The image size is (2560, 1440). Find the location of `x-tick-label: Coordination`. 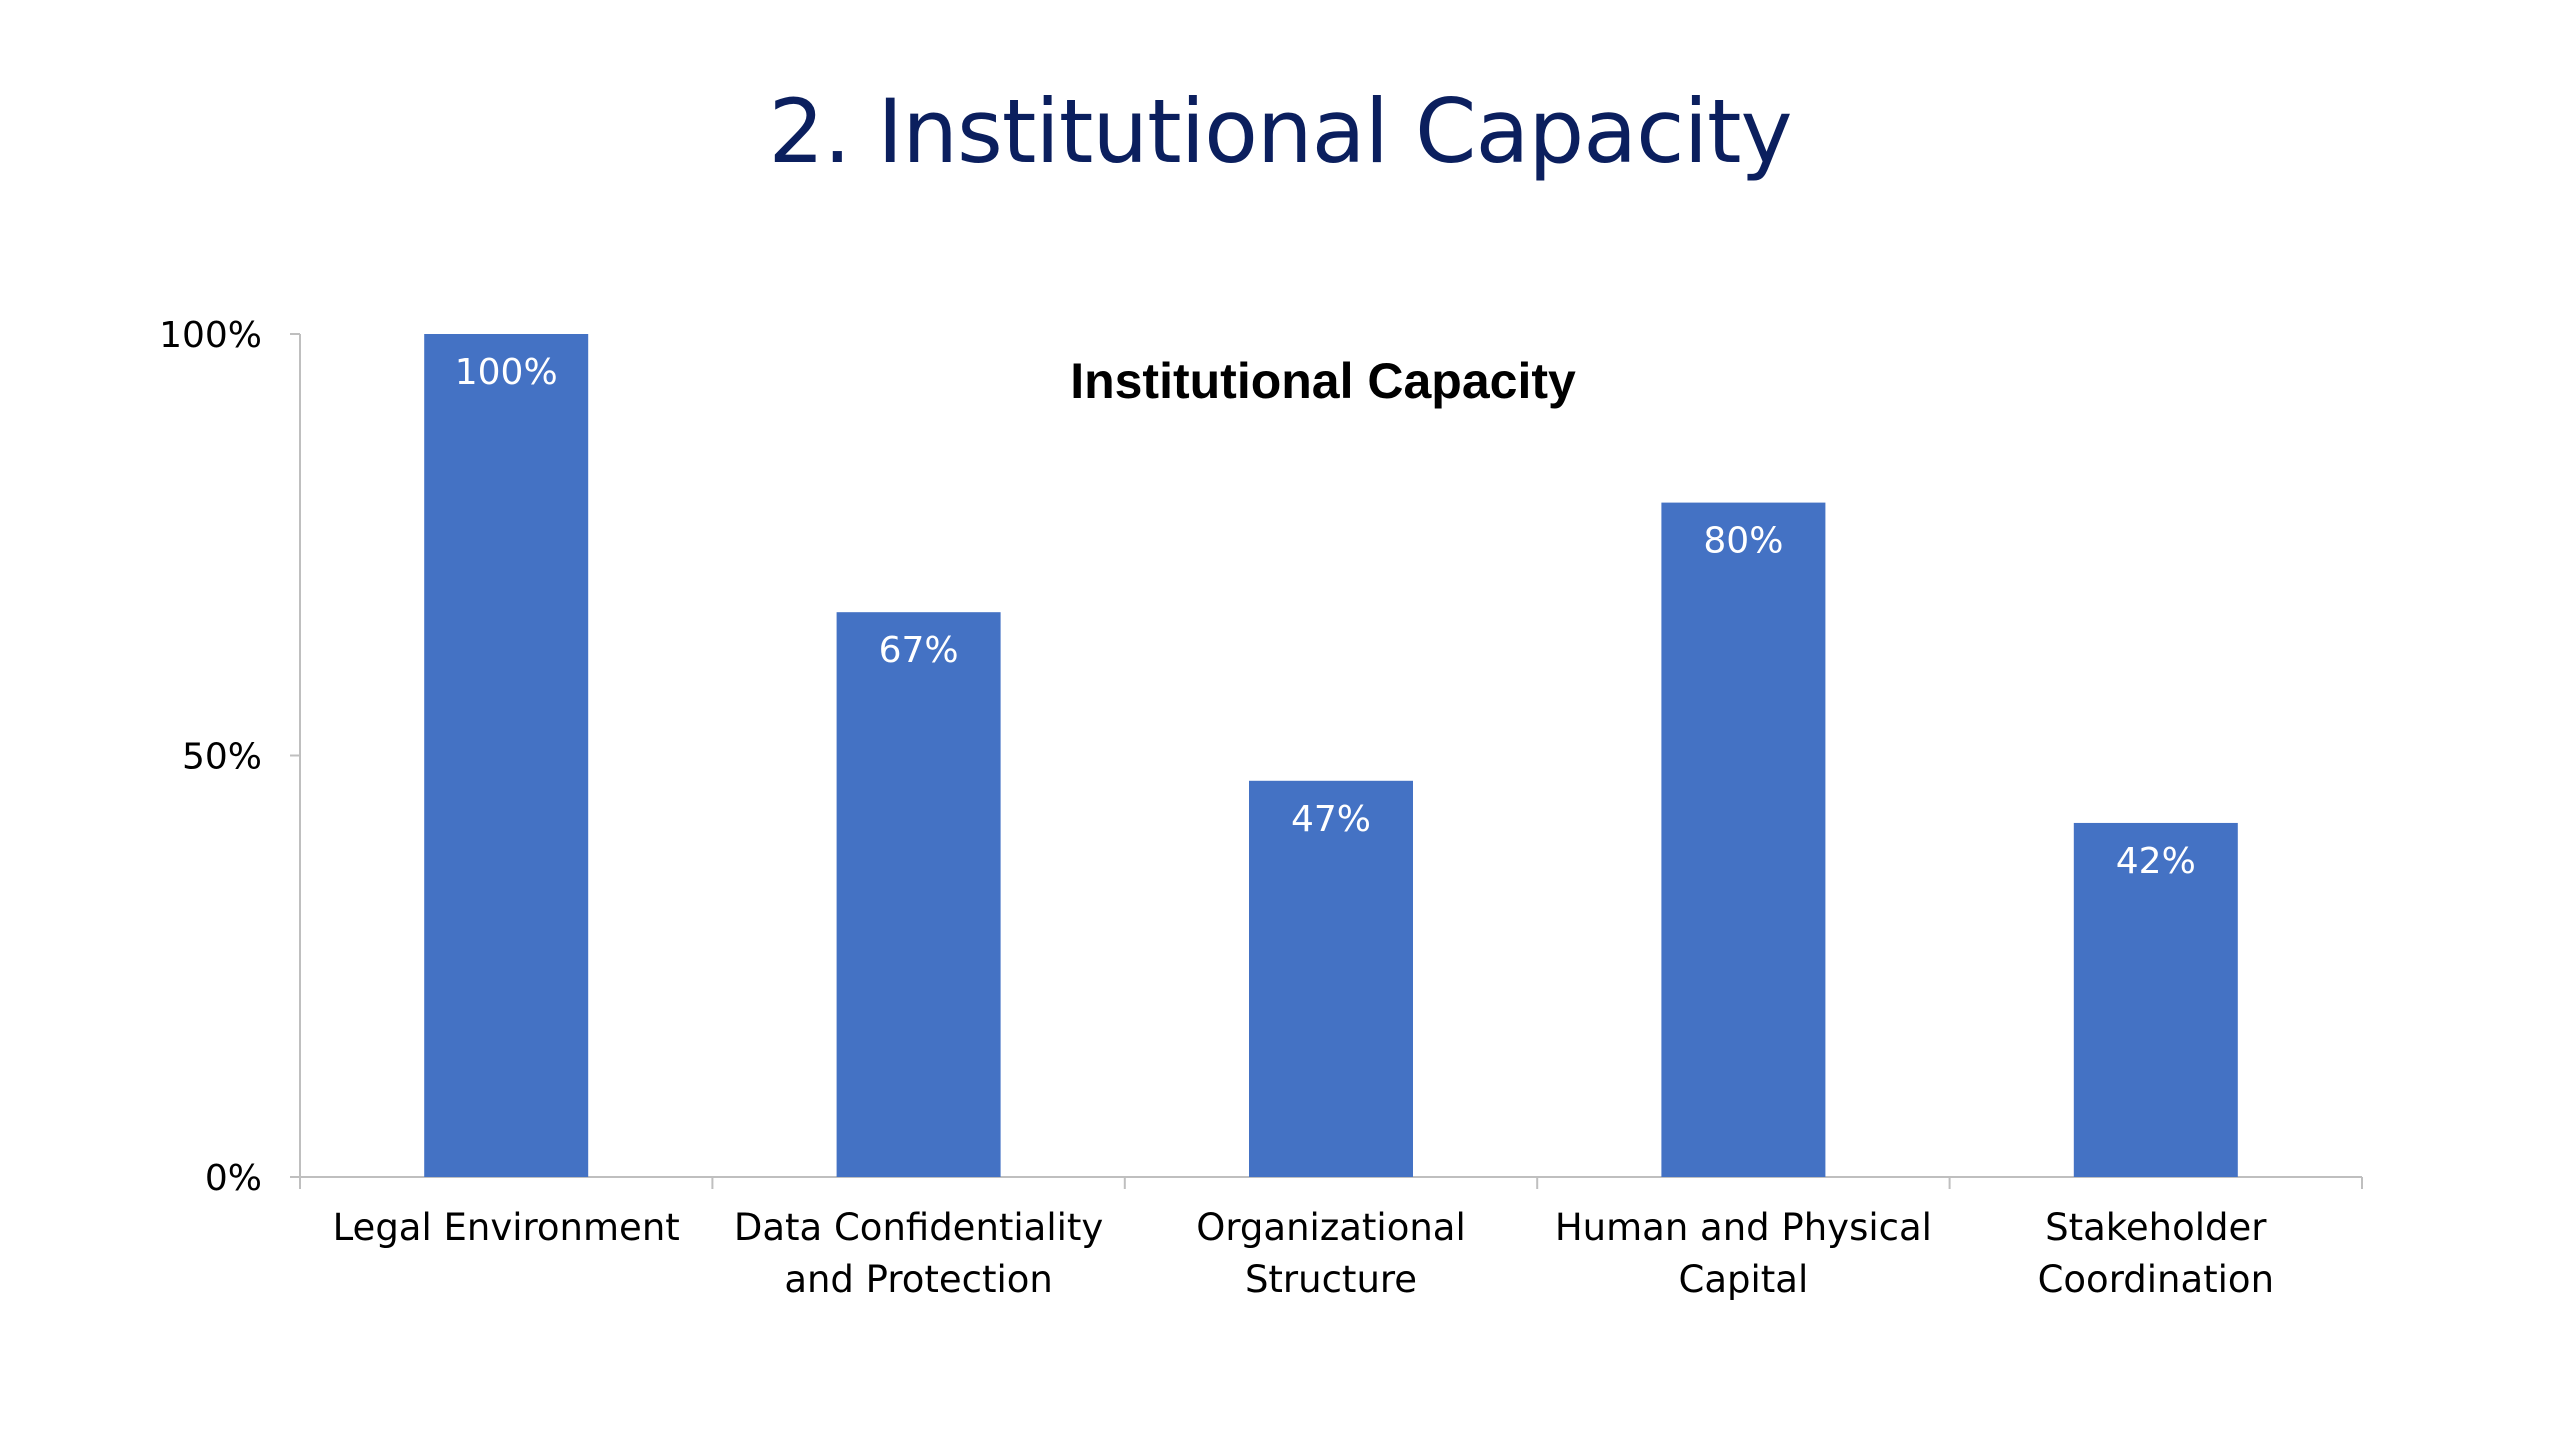

x-tick-label: Coordination is located at coordinates (2156, 1279).